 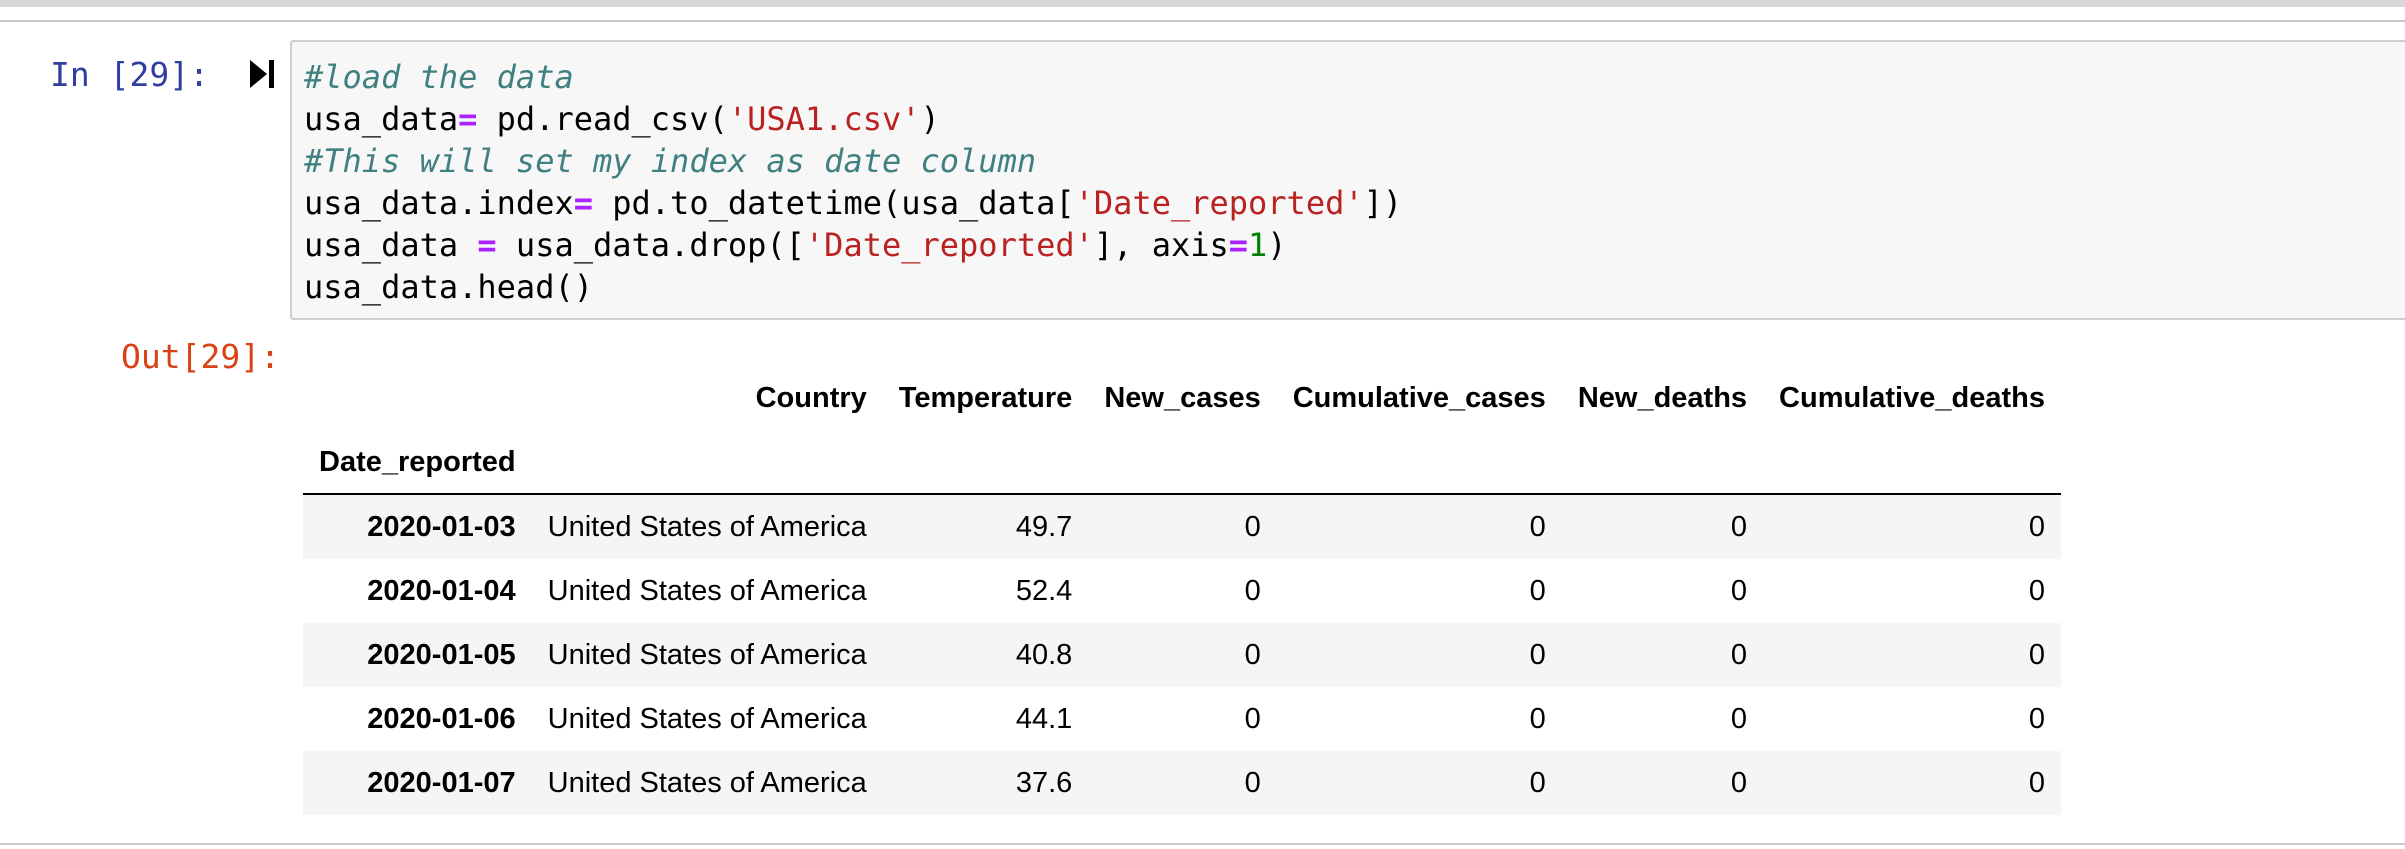 I want to click on index-name-row: Date_reported, so click(x=1182, y=463).